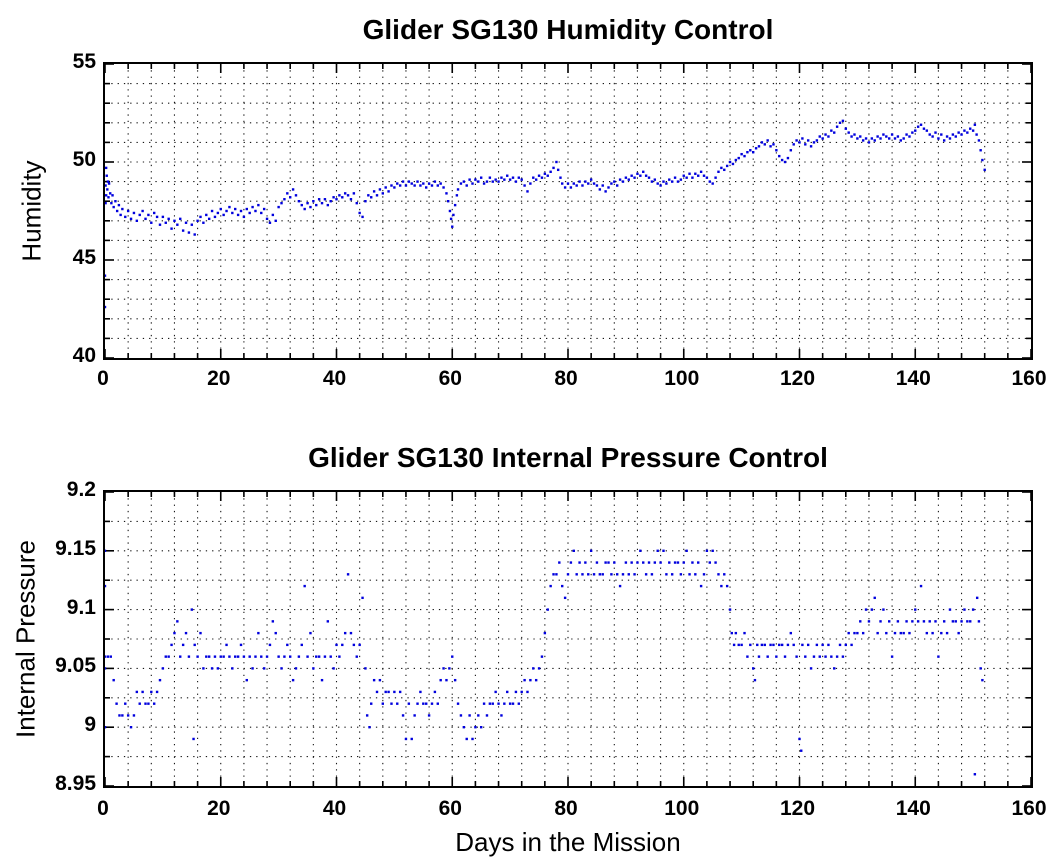 The width and height of the screenshot is (1062, 862). Describe the element at coordinates (31, 211) in the screenshot. I see `humidity-y-axis-label: Humidity` at that location.